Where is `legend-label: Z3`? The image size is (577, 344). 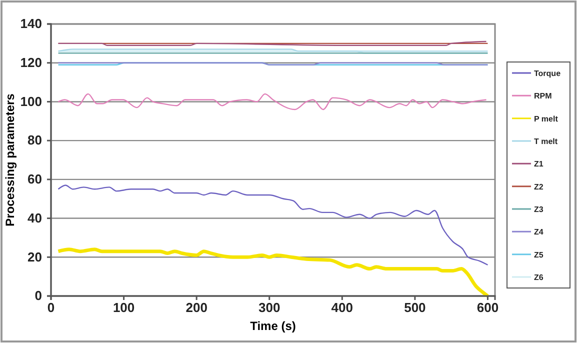
legend-label: Z3 is located at coordinates (539, 209).